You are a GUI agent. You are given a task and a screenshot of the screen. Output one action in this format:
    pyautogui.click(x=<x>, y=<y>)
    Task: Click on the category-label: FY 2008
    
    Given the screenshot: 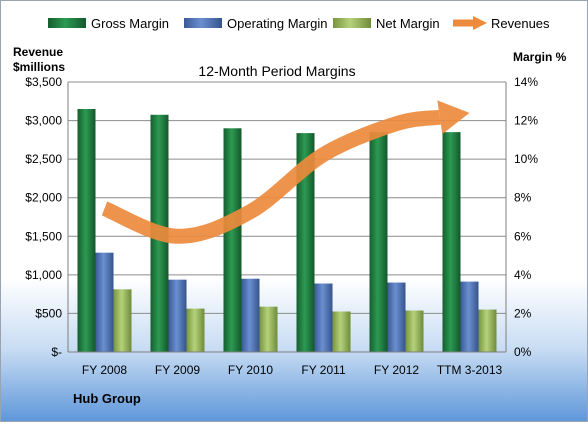 What is the action you would take?
    pyautogui.click(x=104, y=370)
    